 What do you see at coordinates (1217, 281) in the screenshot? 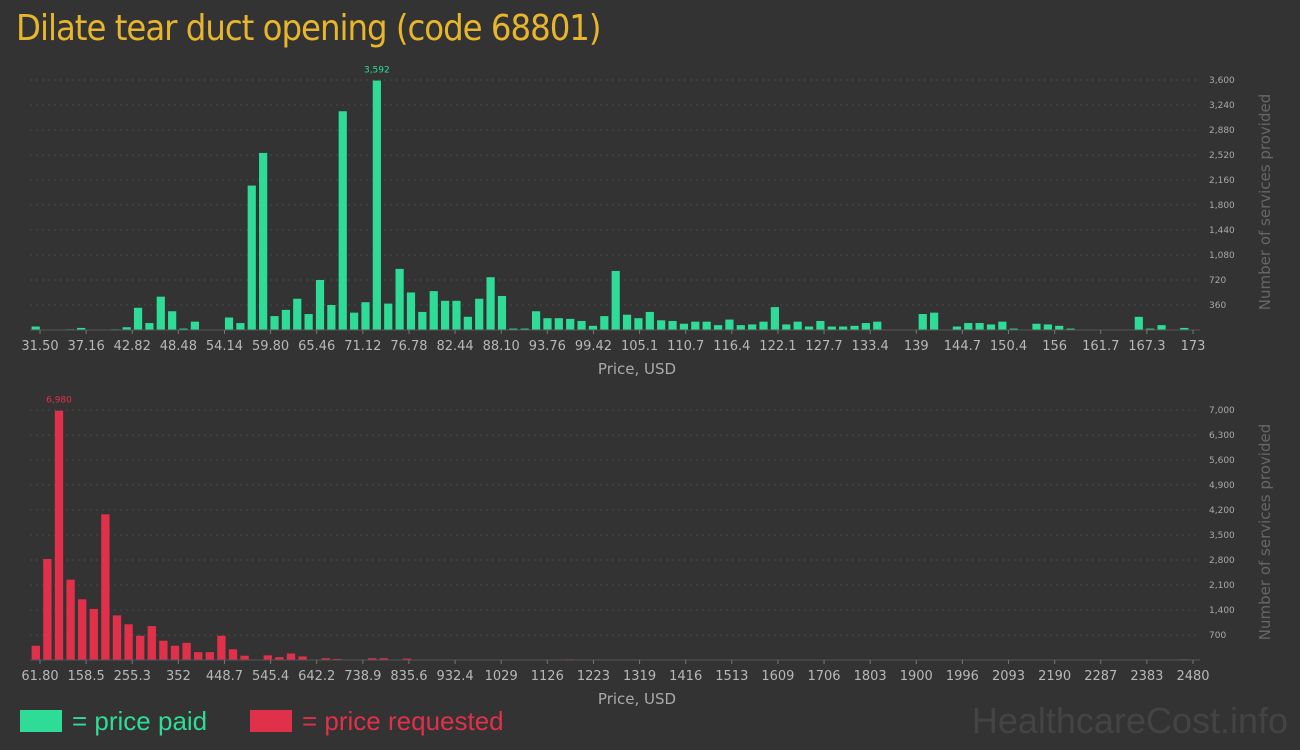
I see `price-paid-ytick-label: 720` at bounding box center [1217, 281].